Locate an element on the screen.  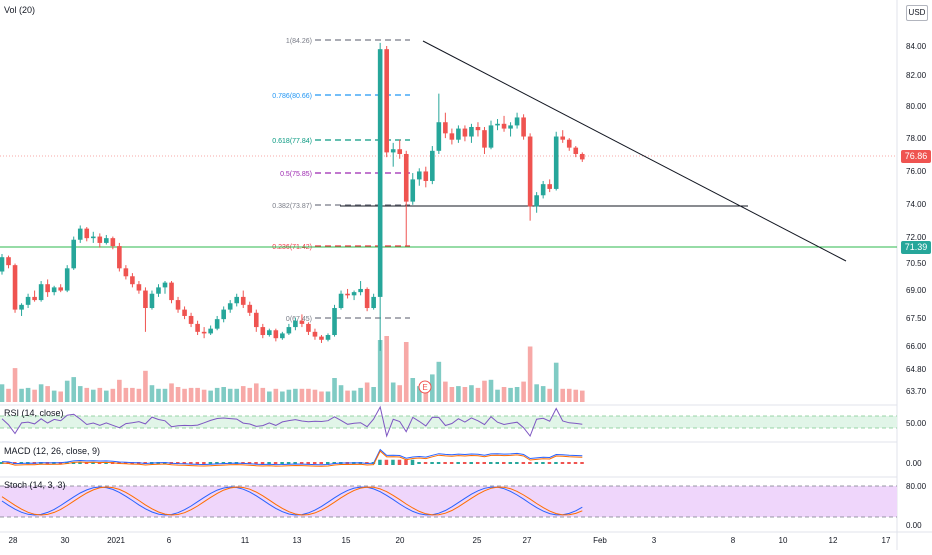
time-axis-labels: 28 30 2021 6 11 13 15 20 25 27 Feb 3 8 10 12 17 is located at coordinates (450, 540).